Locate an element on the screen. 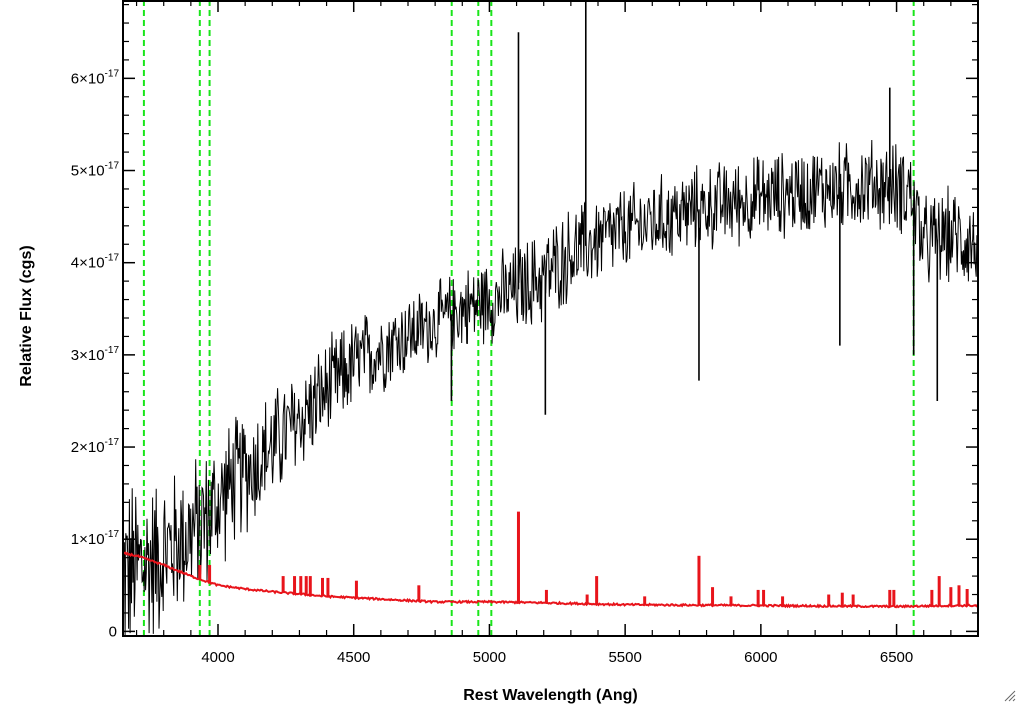 The image size is (1020, 711). y-tick-label: 2×10⁻¹⁷ is located at coordinates (95, 446).